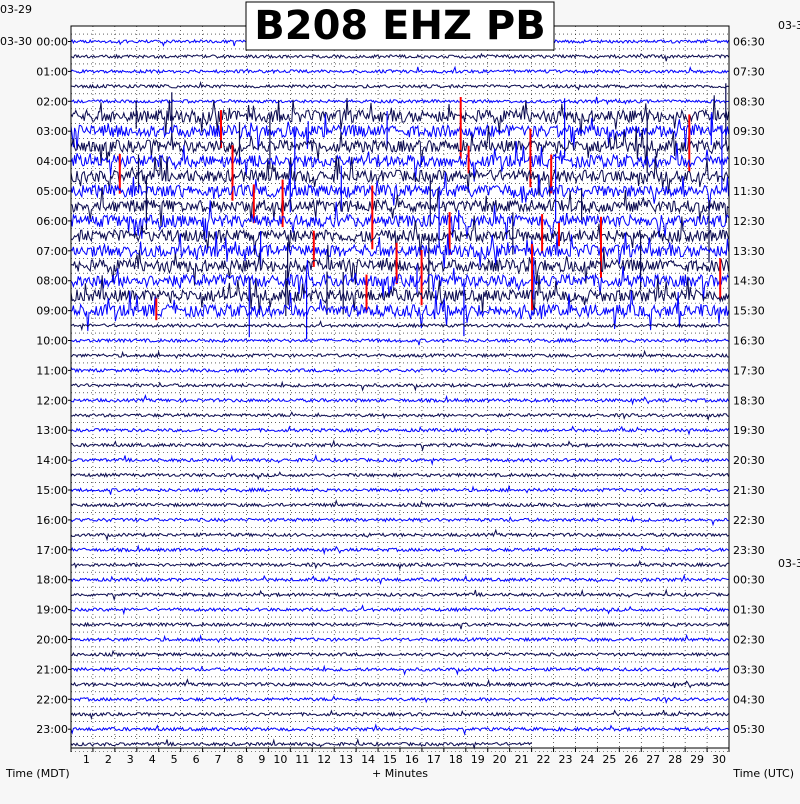  I want to click on right-hour-label: 23:30, so click(749, 550).